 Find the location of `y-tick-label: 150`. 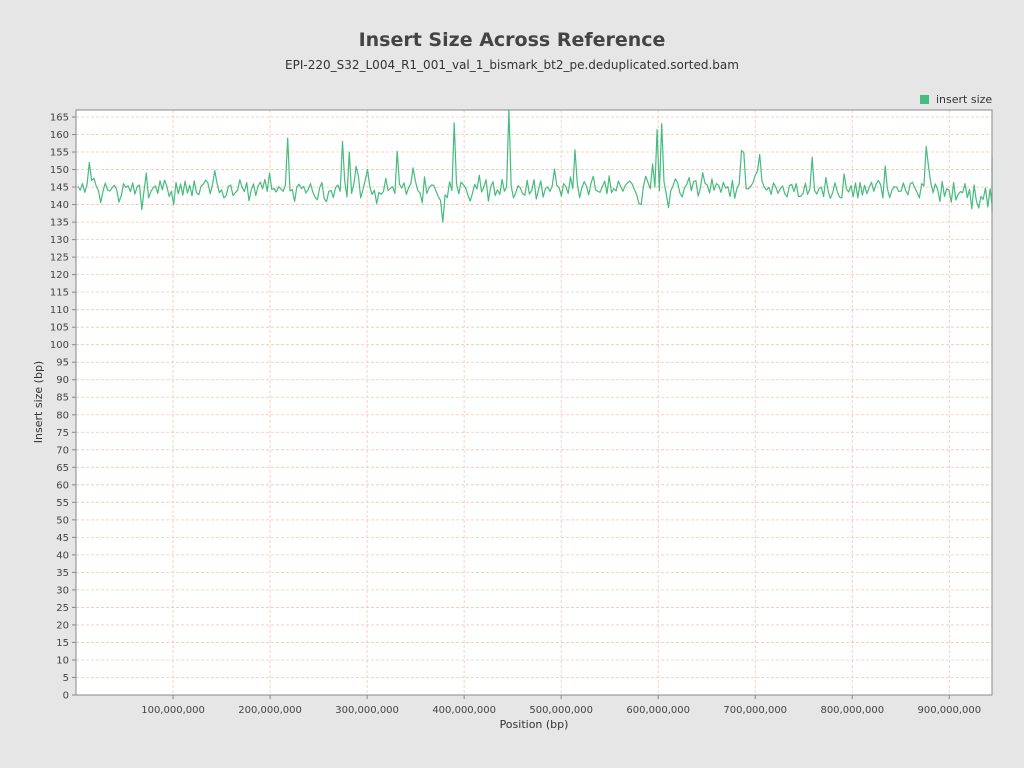

y-tick-label: 150 is located at coordinates (59, 170).